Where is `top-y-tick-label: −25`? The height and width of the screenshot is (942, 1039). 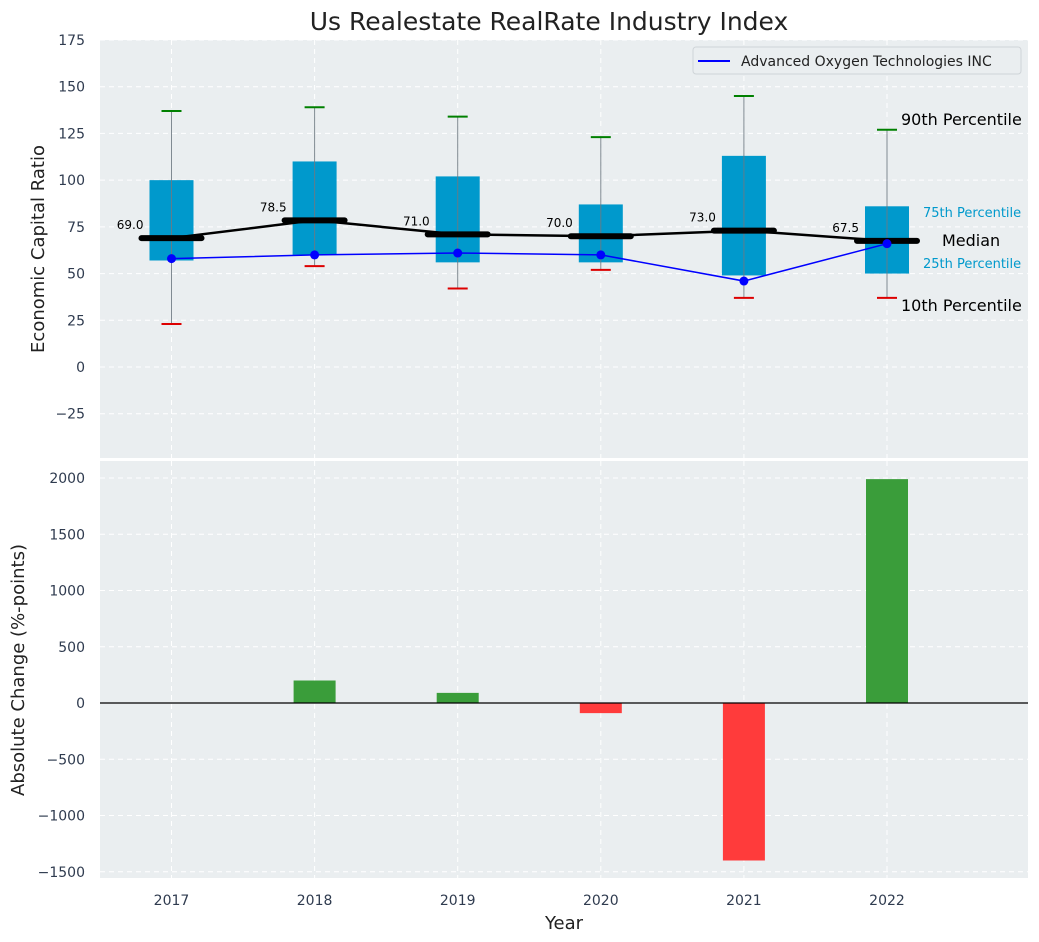
top-y-tick-label: −25 is located at coordinates (70, 415).